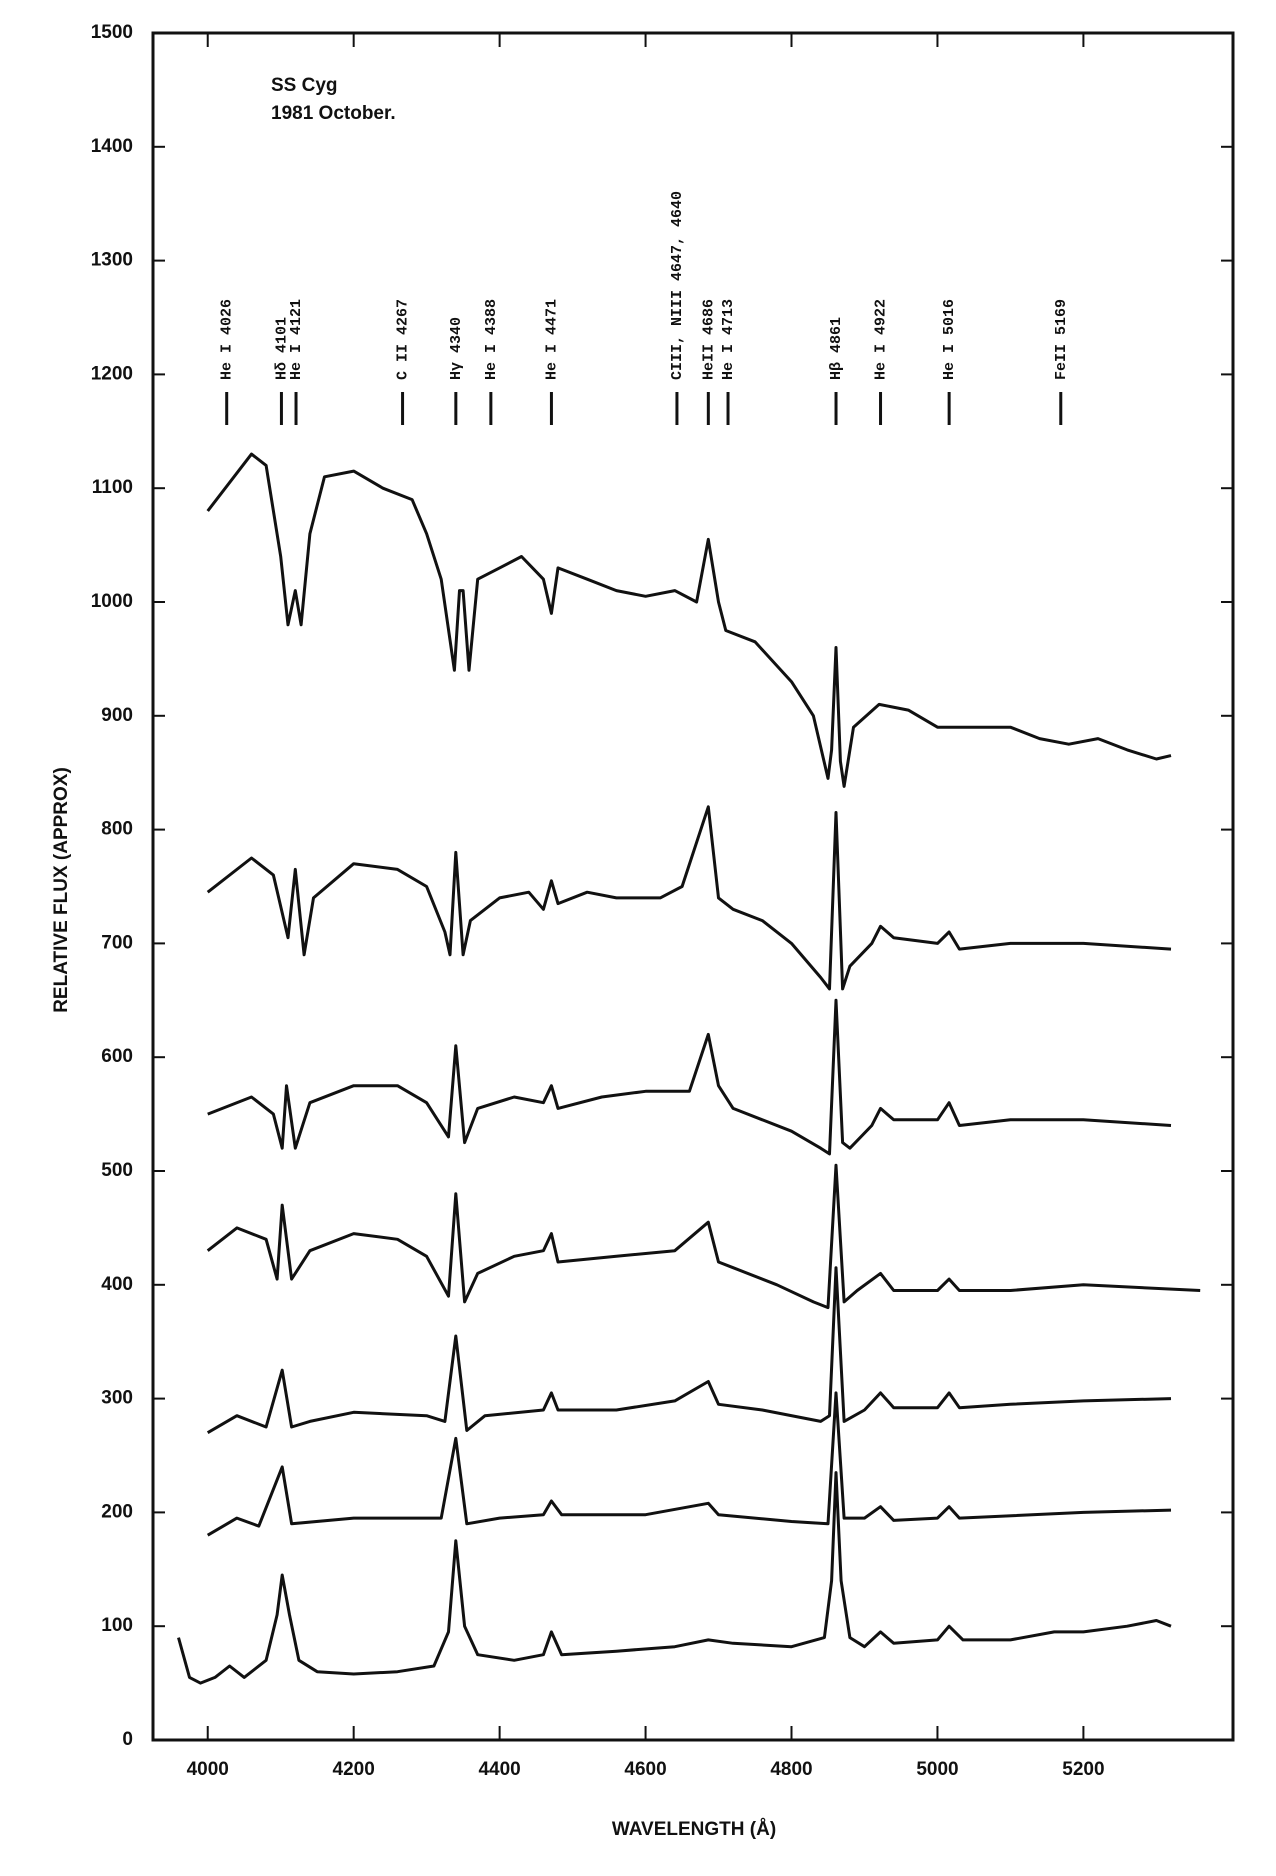 The width and height of the screenshot is (1276, 1876). I want to click on line-label: He I 4713, so click(728, 339).